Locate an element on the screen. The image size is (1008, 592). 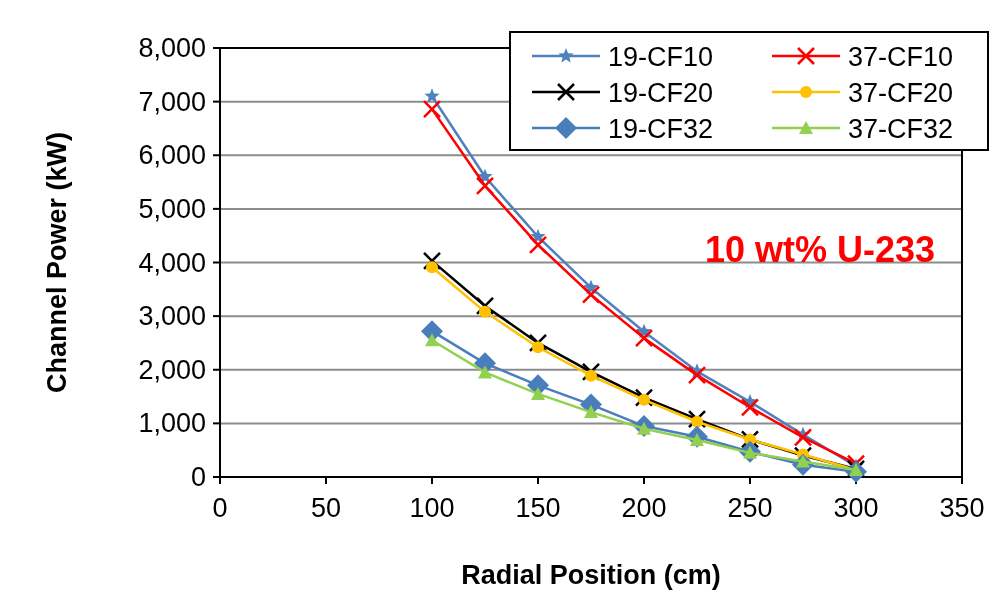
x-axis-title: Radial Position (cm) is located at coordinates (591, 575).